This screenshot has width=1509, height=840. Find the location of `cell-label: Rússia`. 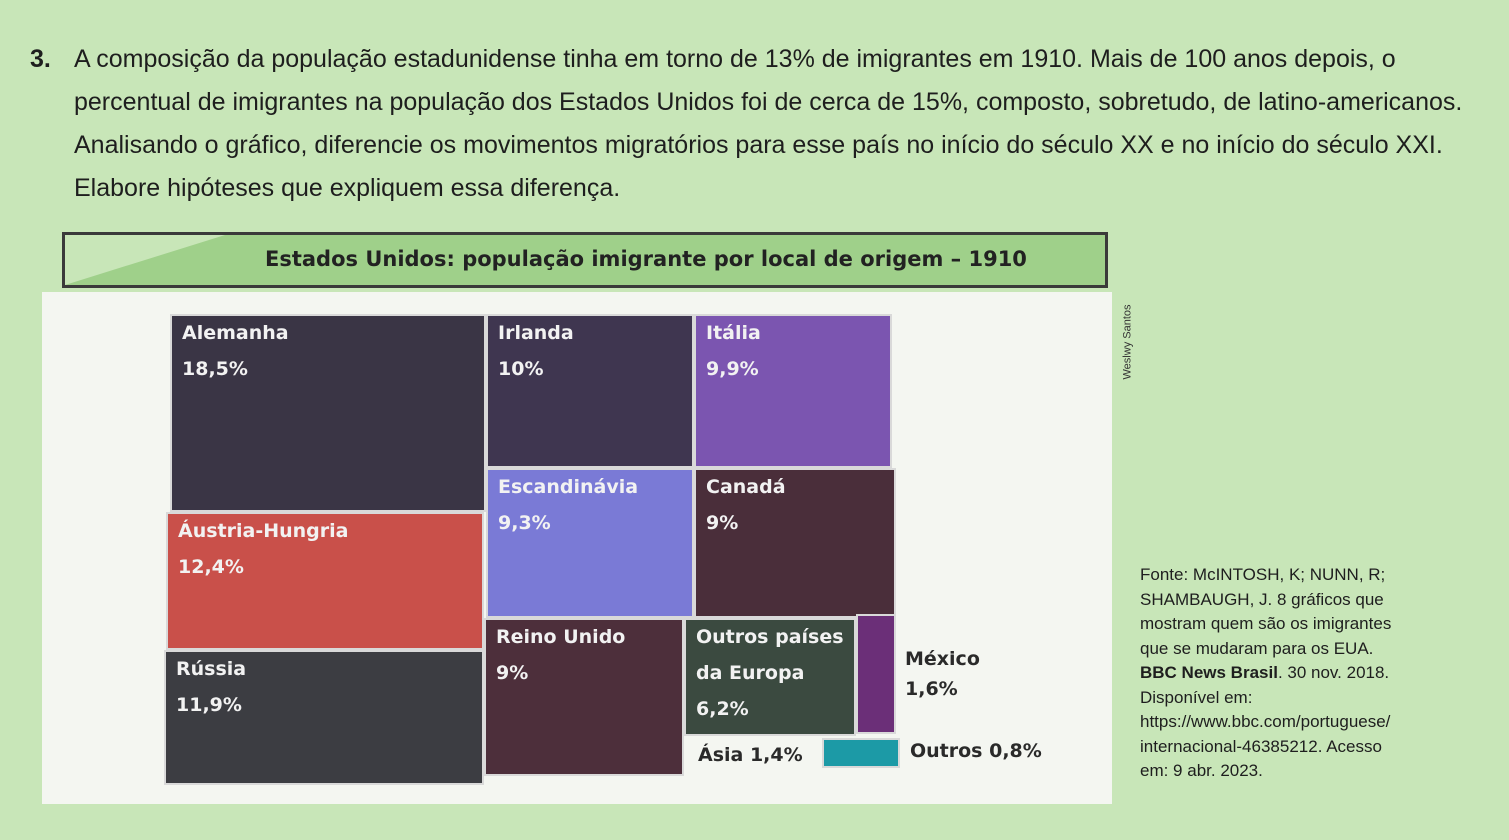

cell-label: Rússia is located at coordinates (211, 669).